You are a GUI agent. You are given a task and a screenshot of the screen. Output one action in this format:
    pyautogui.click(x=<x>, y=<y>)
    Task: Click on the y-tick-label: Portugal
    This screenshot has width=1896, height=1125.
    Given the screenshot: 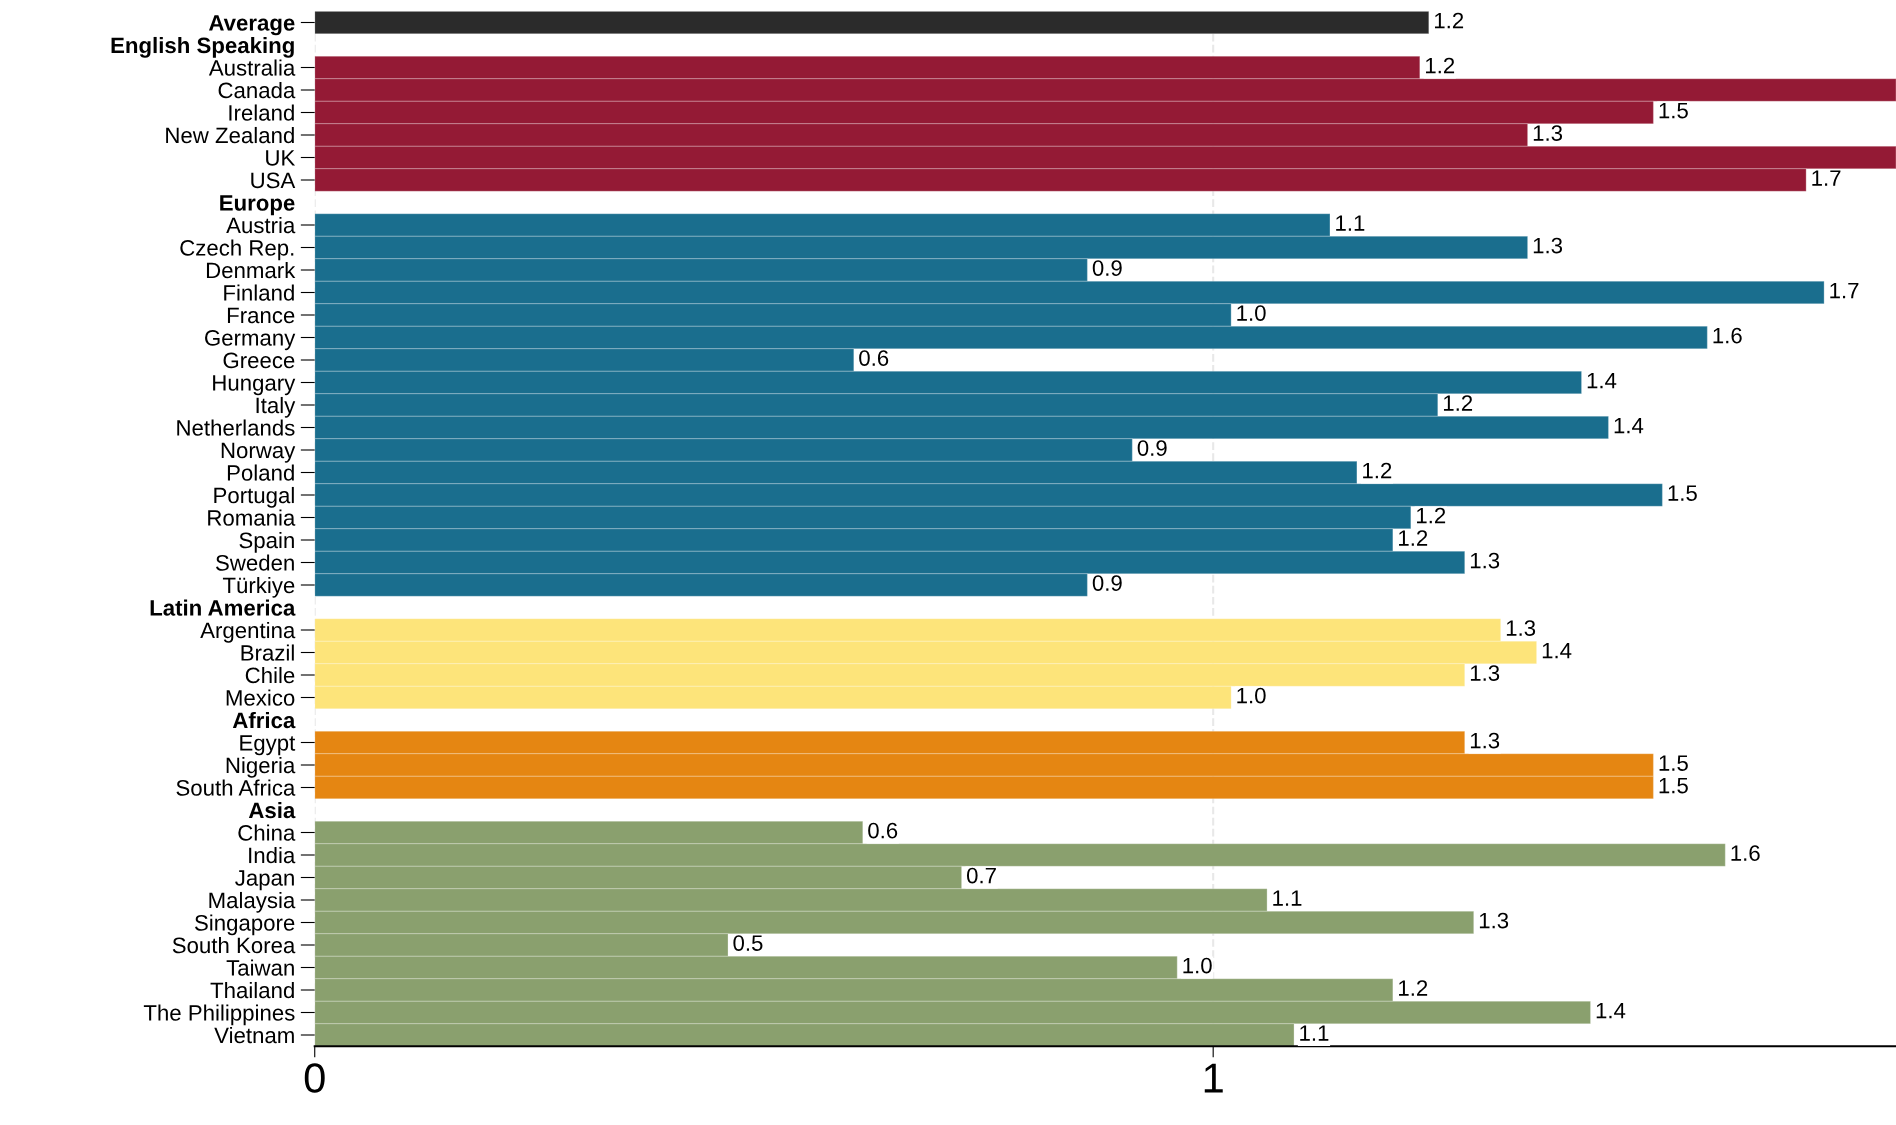 What is the action you would take?
    pyautogui.click(x=254, y=497)
    